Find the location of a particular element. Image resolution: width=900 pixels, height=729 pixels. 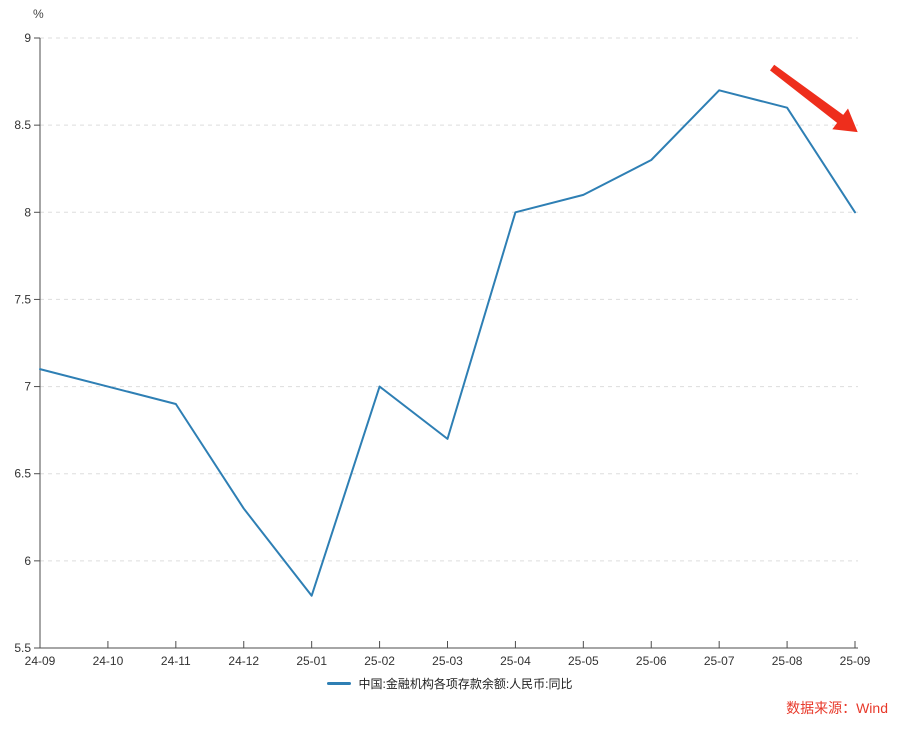

svg-text: 25-03 is located at coordinates (447, 661).